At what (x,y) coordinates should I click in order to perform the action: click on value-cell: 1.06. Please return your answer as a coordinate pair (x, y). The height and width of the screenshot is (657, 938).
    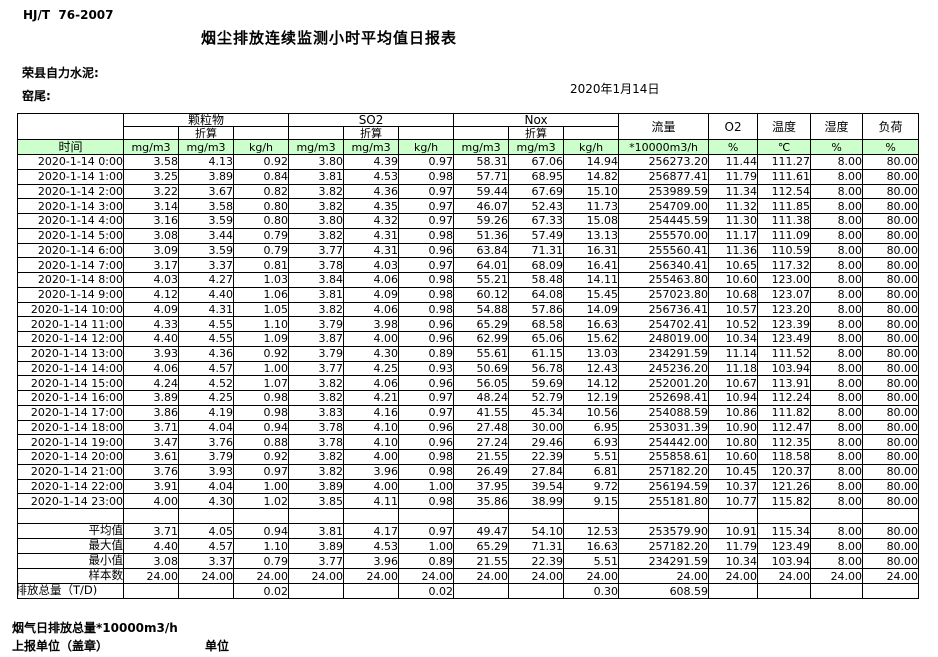
    Looking at the image, I should click on (261, 294).